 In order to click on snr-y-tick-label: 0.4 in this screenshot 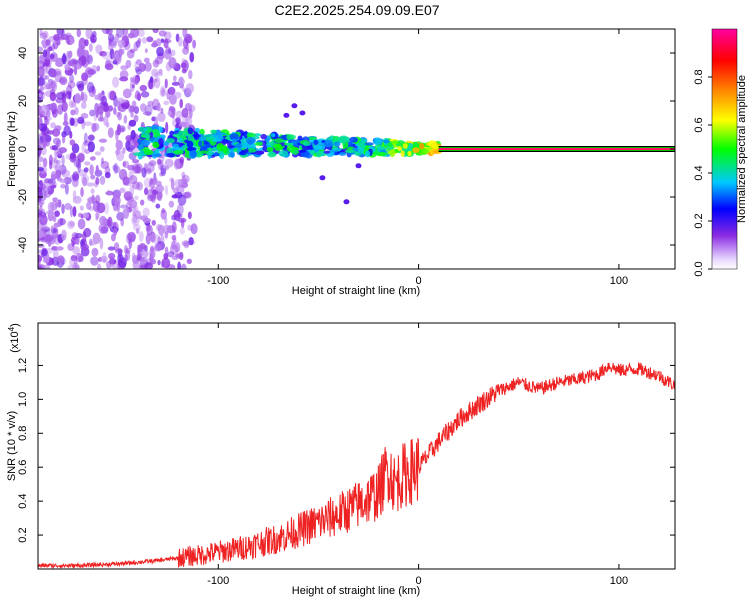, I will do `click(23, 500)`.